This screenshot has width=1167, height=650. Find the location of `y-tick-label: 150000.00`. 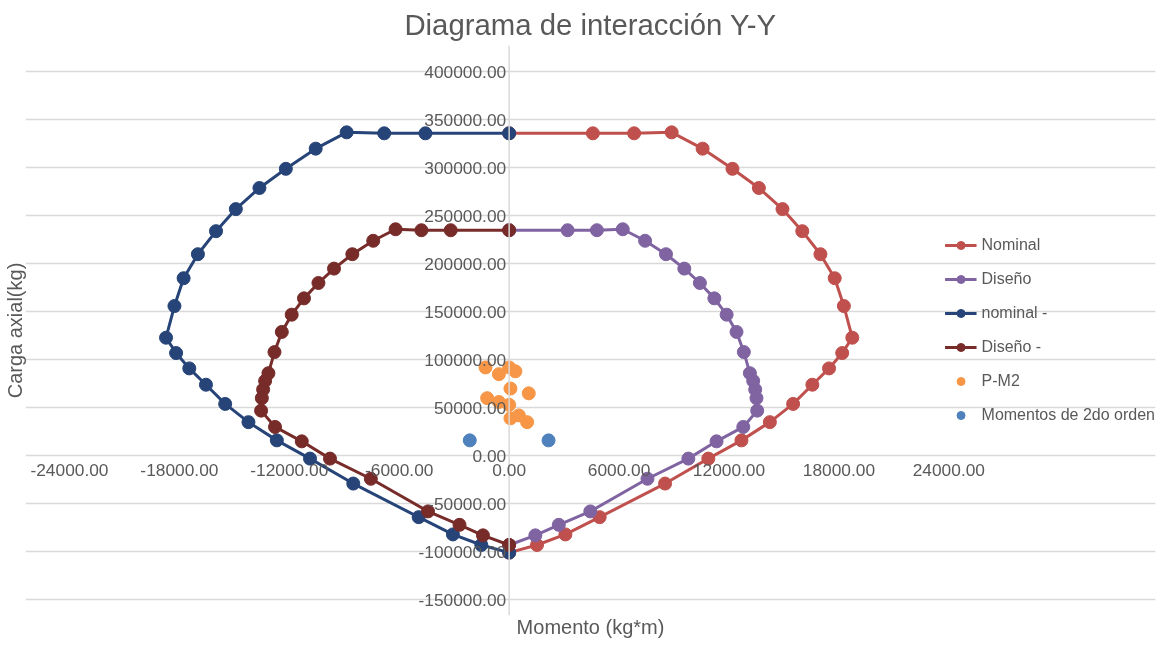

y-tick-label: 150000.00 is located at coordinates (465, 311).